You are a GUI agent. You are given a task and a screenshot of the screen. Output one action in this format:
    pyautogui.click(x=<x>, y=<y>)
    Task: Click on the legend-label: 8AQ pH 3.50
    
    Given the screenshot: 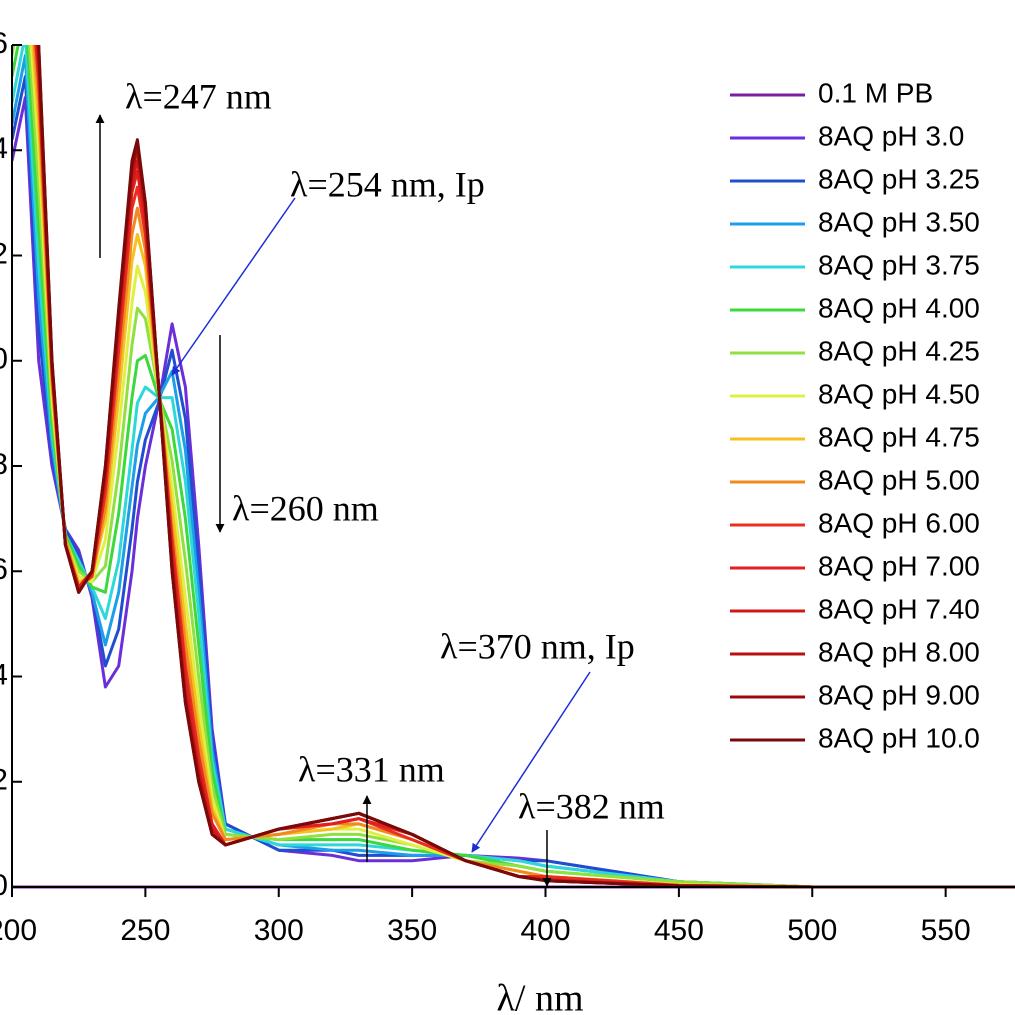 What is the action you would take?
    pyautogui.click(x=899, y=221)
    